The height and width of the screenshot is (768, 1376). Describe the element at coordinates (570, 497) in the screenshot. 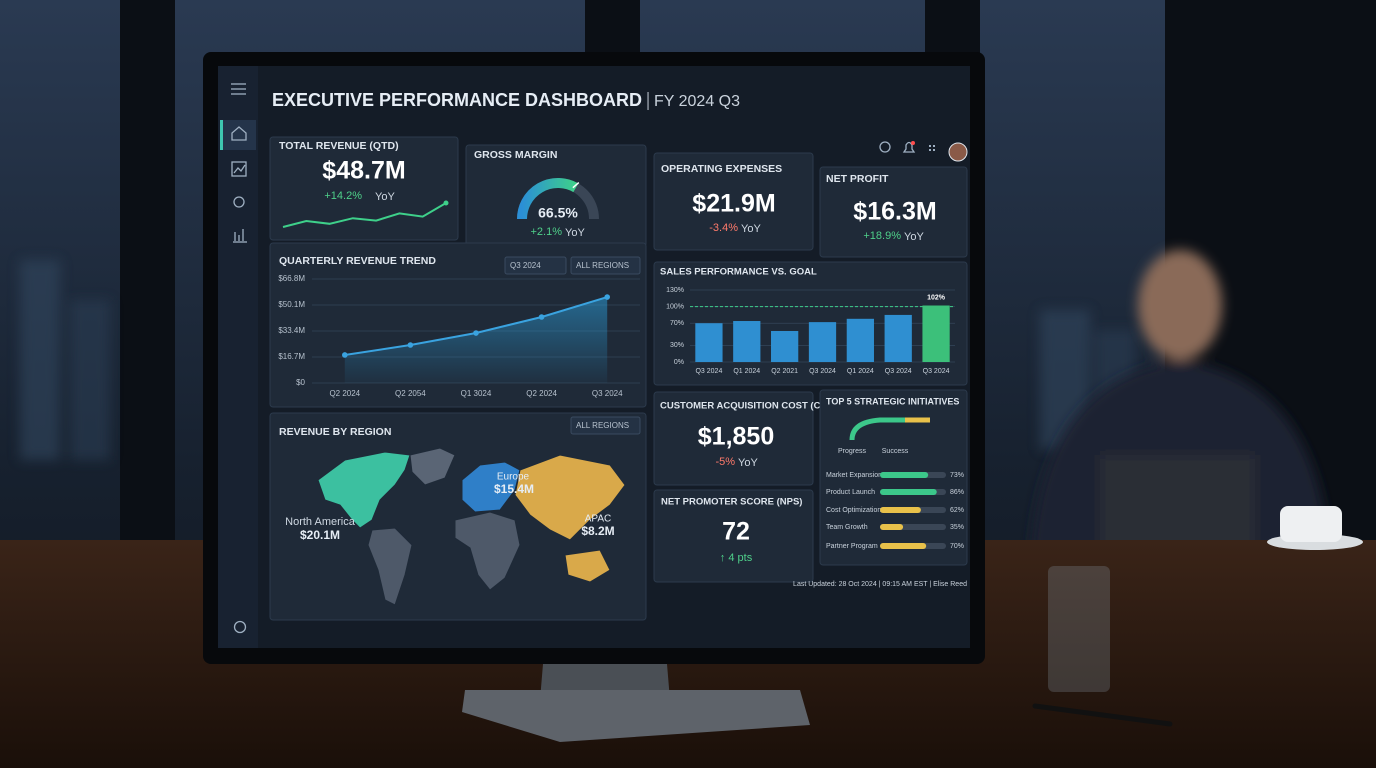

I see `region-apac` at that location.